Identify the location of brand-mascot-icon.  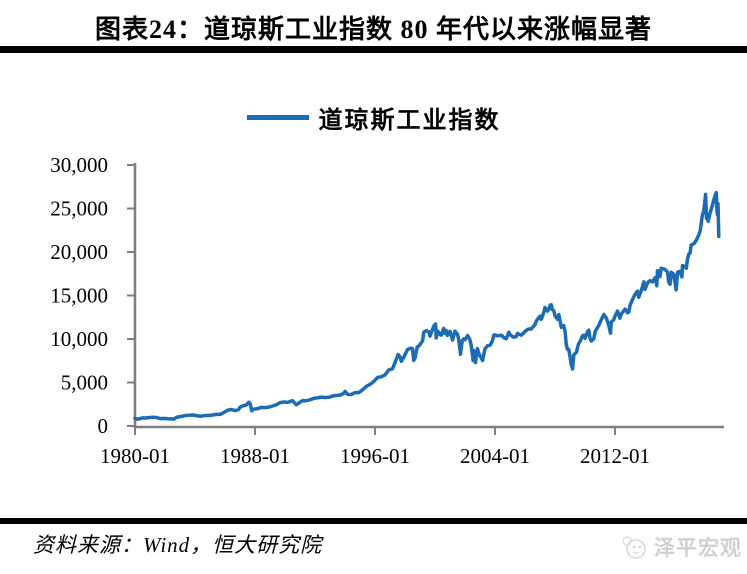
(634, 547).